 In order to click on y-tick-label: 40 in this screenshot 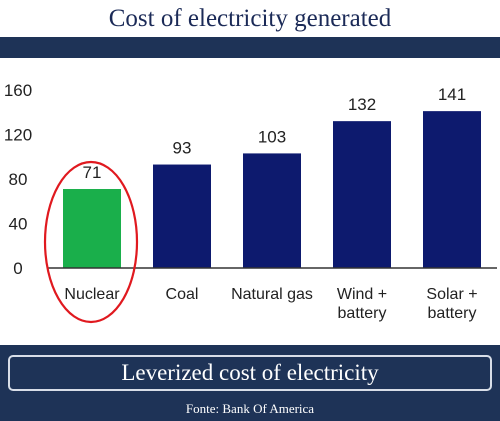, I will do `click(18, 224)`.